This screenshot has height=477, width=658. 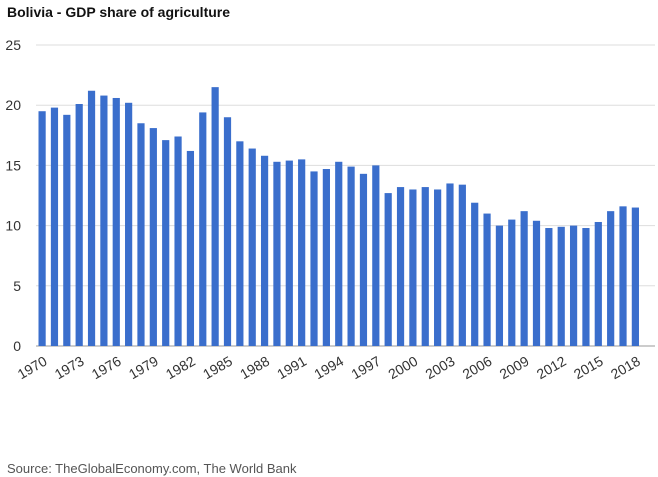 What do you see at coordinates (314, 258) in the screenshot?
I see `bar-1992` at bounding box center [314, 258].